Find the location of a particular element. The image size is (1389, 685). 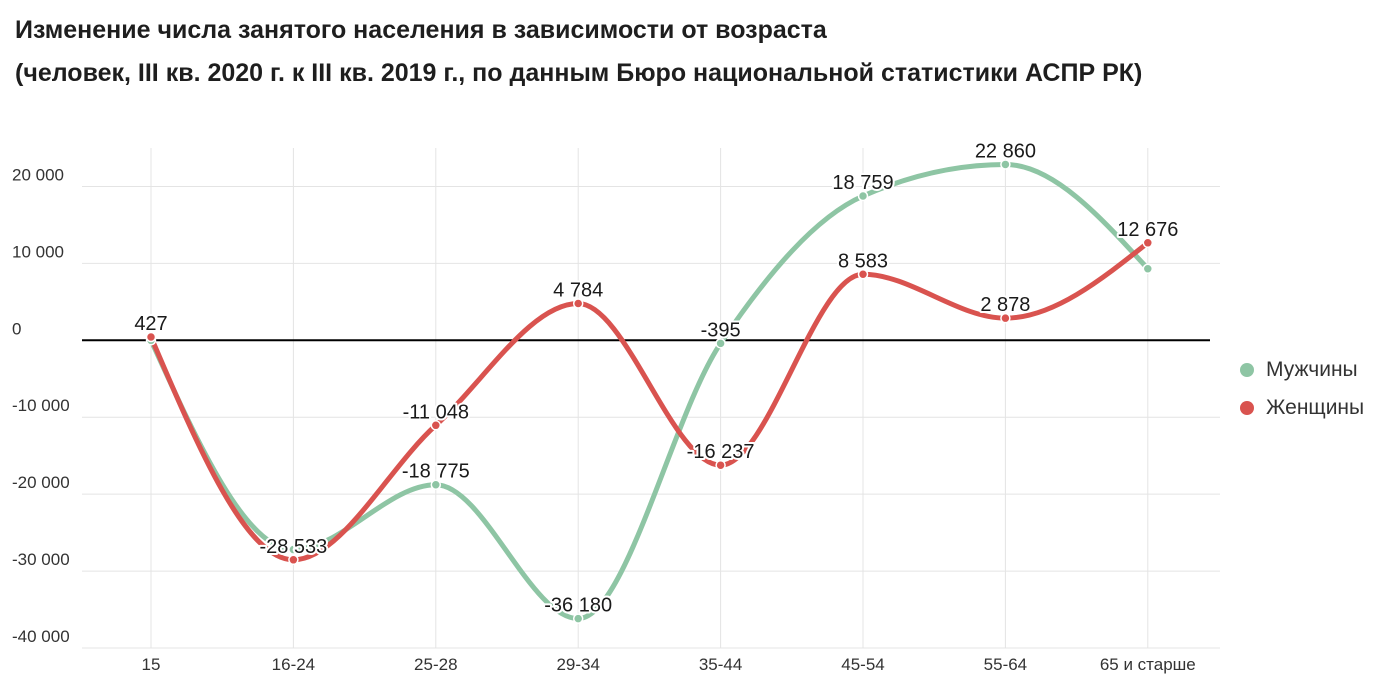

x-tick-label: 29-34 is located at coordinates (577, 664).